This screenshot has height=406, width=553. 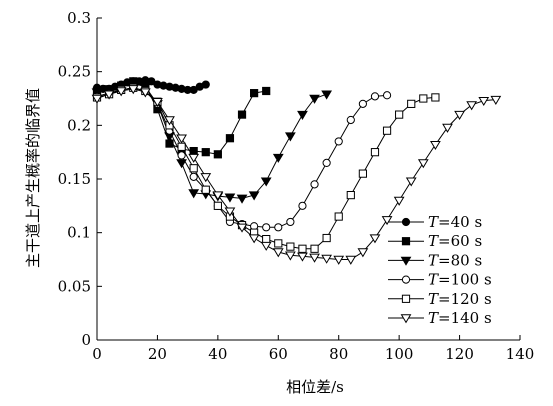 I want to click on legend-label: T=60 s, so click(x=455, y=241).